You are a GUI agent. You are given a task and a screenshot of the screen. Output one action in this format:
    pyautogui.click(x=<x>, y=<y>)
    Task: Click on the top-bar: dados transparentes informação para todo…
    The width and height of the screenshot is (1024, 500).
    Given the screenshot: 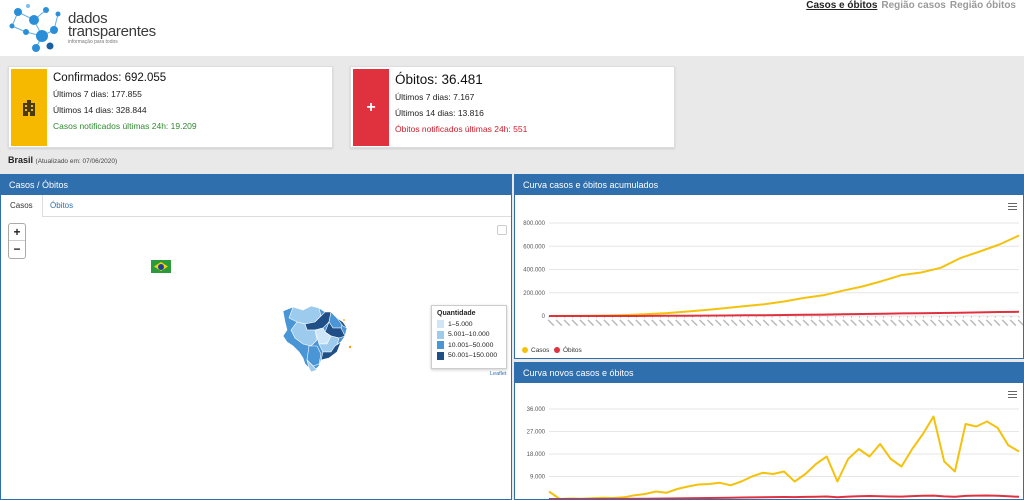 What is the action you would take?
    pyautogui.click(x=512, y=28)
    